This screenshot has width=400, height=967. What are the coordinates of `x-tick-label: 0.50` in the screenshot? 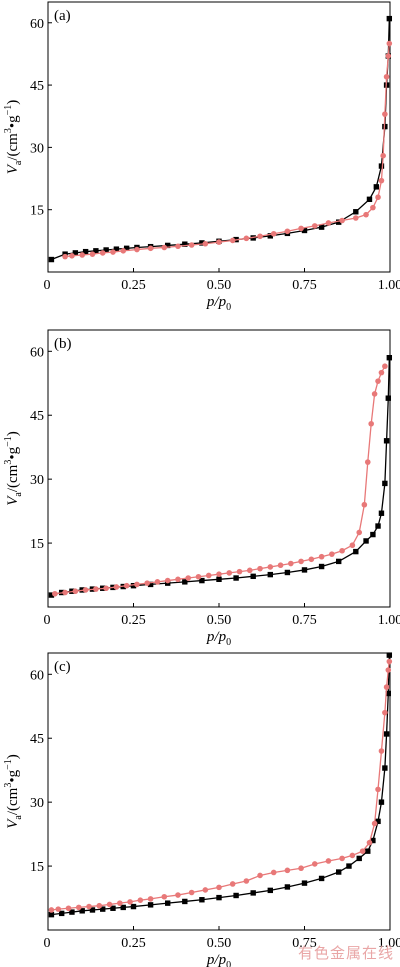 It's located at (219, 285).